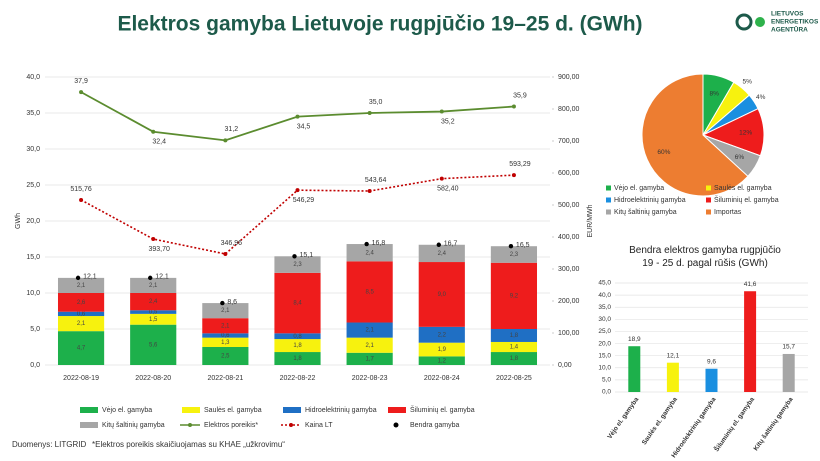 This screenshot has height=461, width=820. I want to click on x-tick-label: 2022-08-25, so click(514, 378).